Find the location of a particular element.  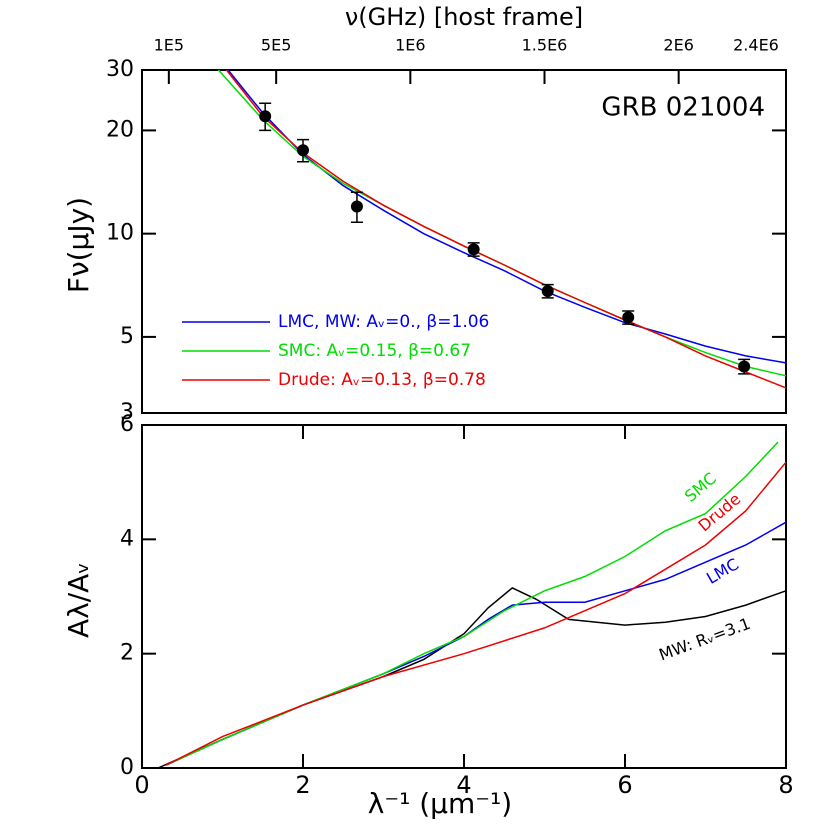

y-axis-label: Aλ/Aᵥ is located at coordinates (78, 600).